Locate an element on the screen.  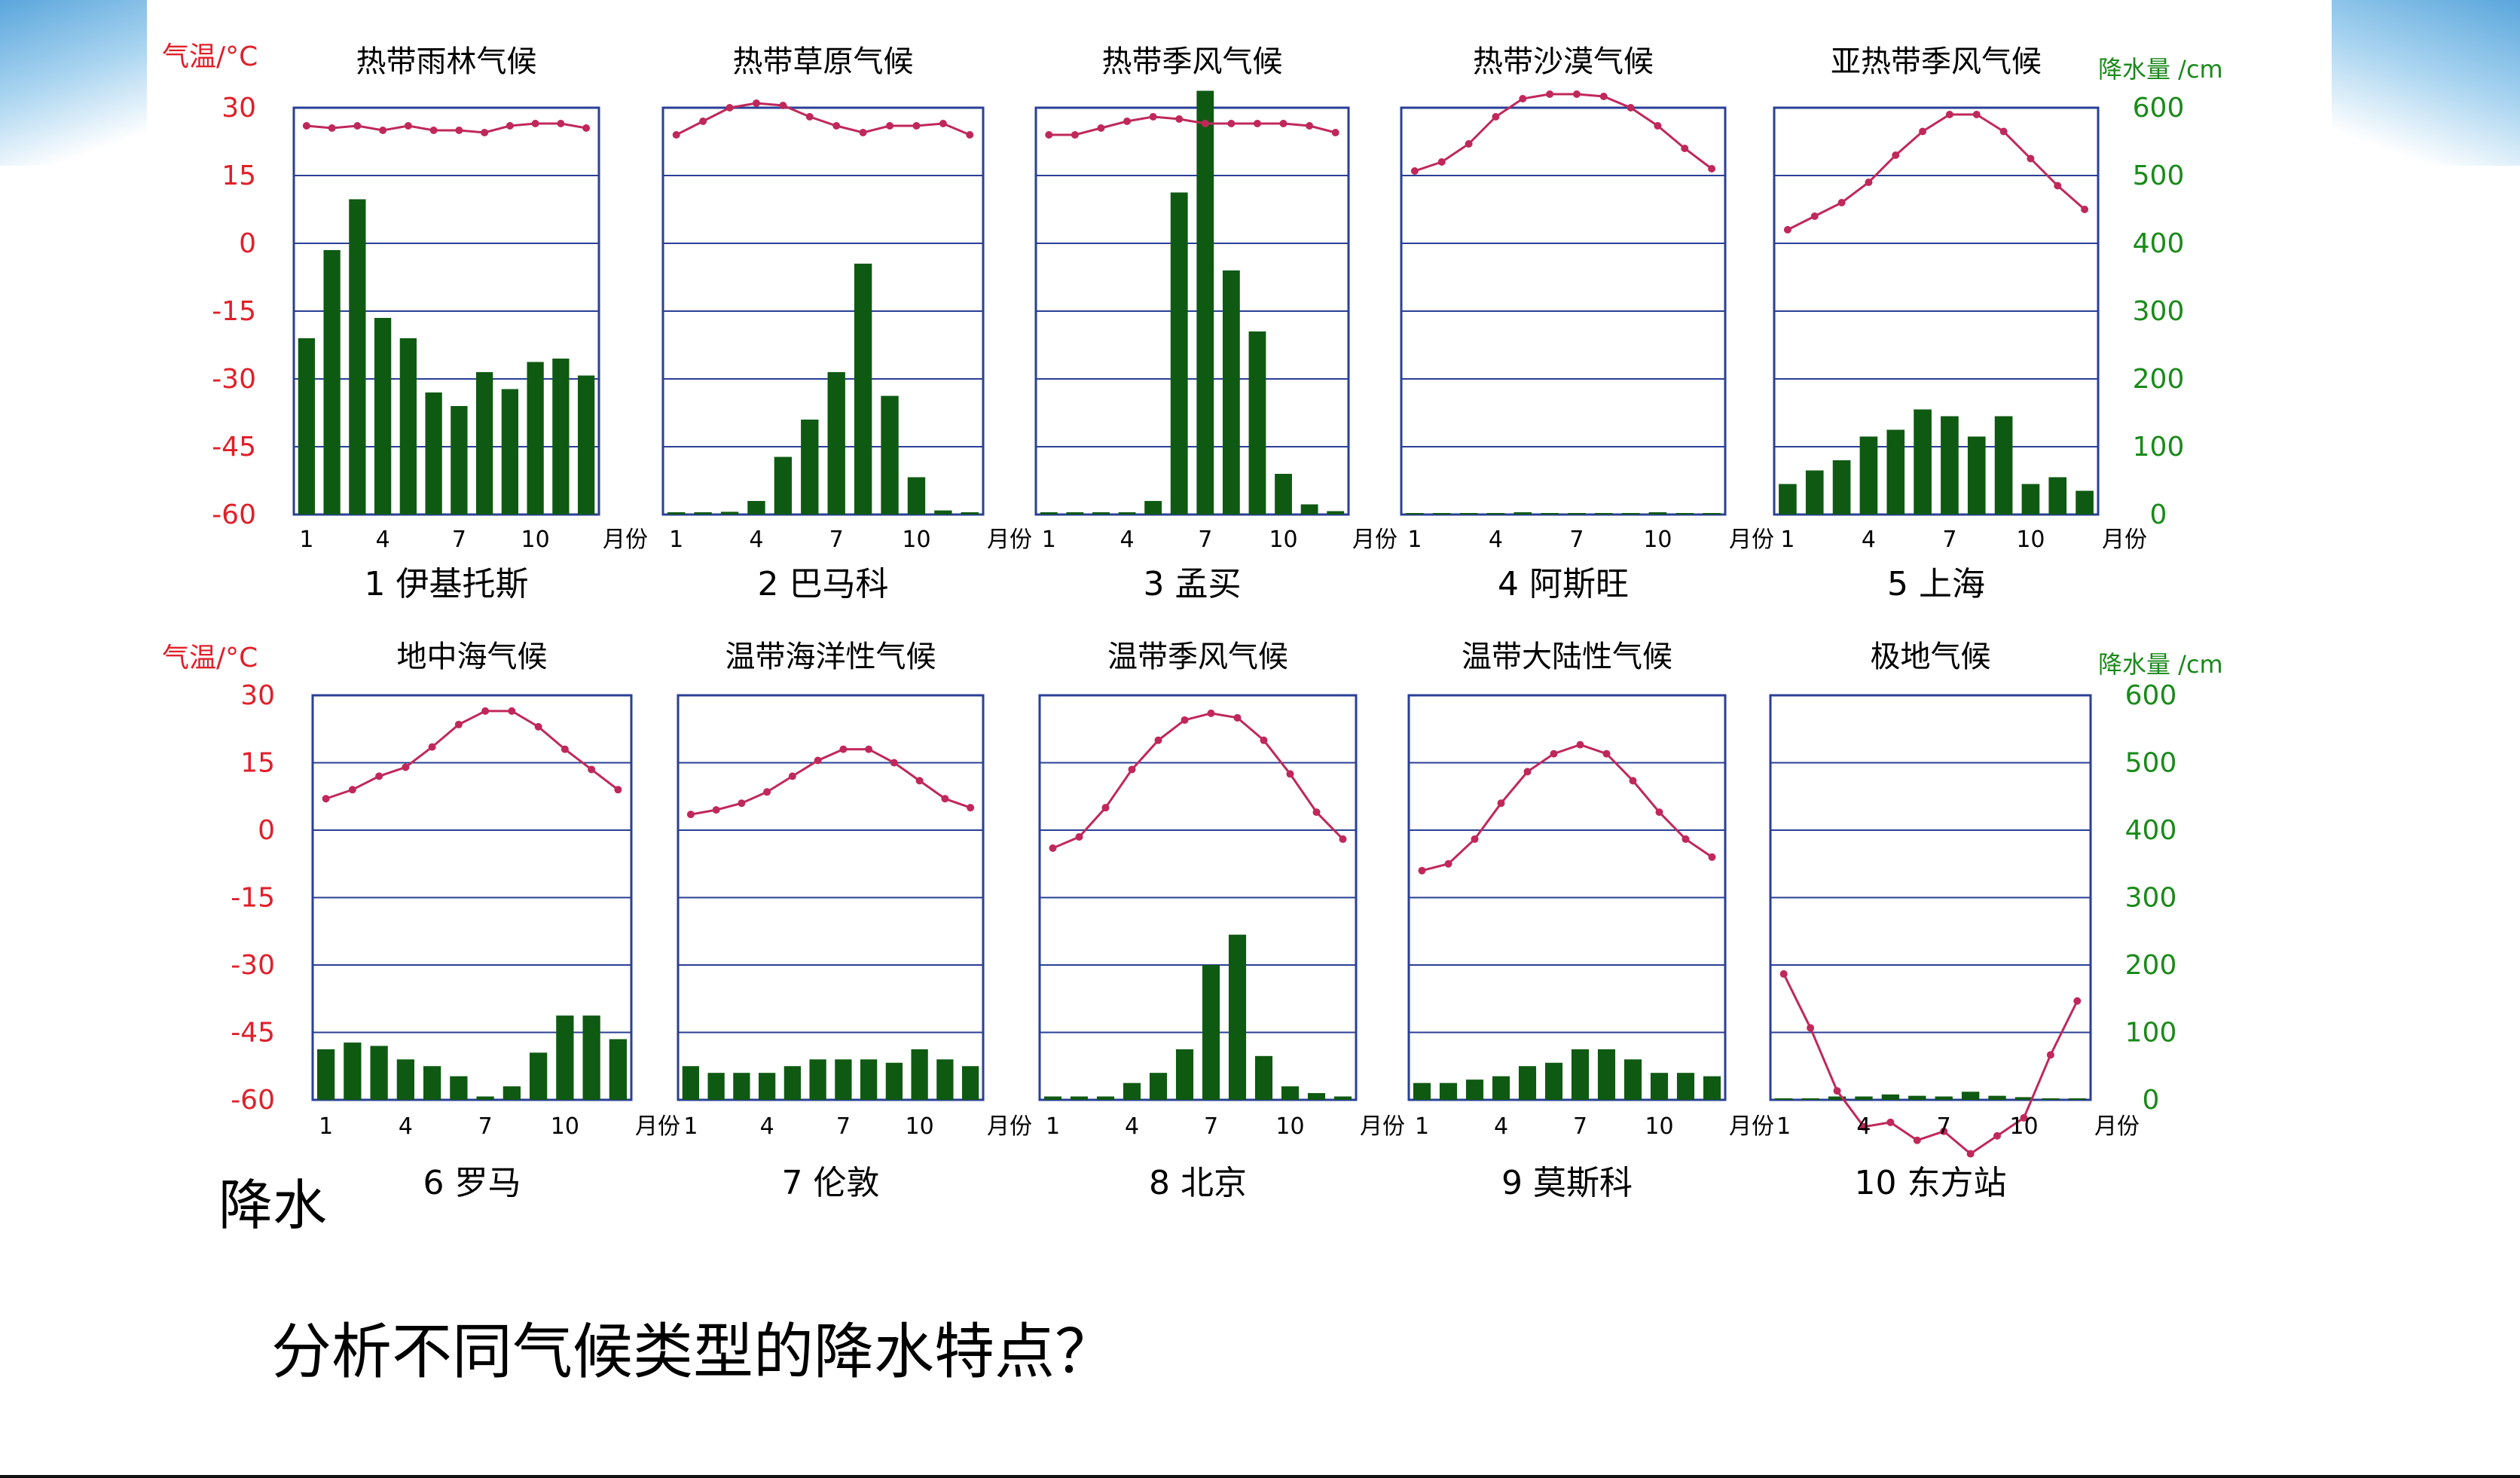
station-label: 6 罗马 is located at coordinates (472, 1183).